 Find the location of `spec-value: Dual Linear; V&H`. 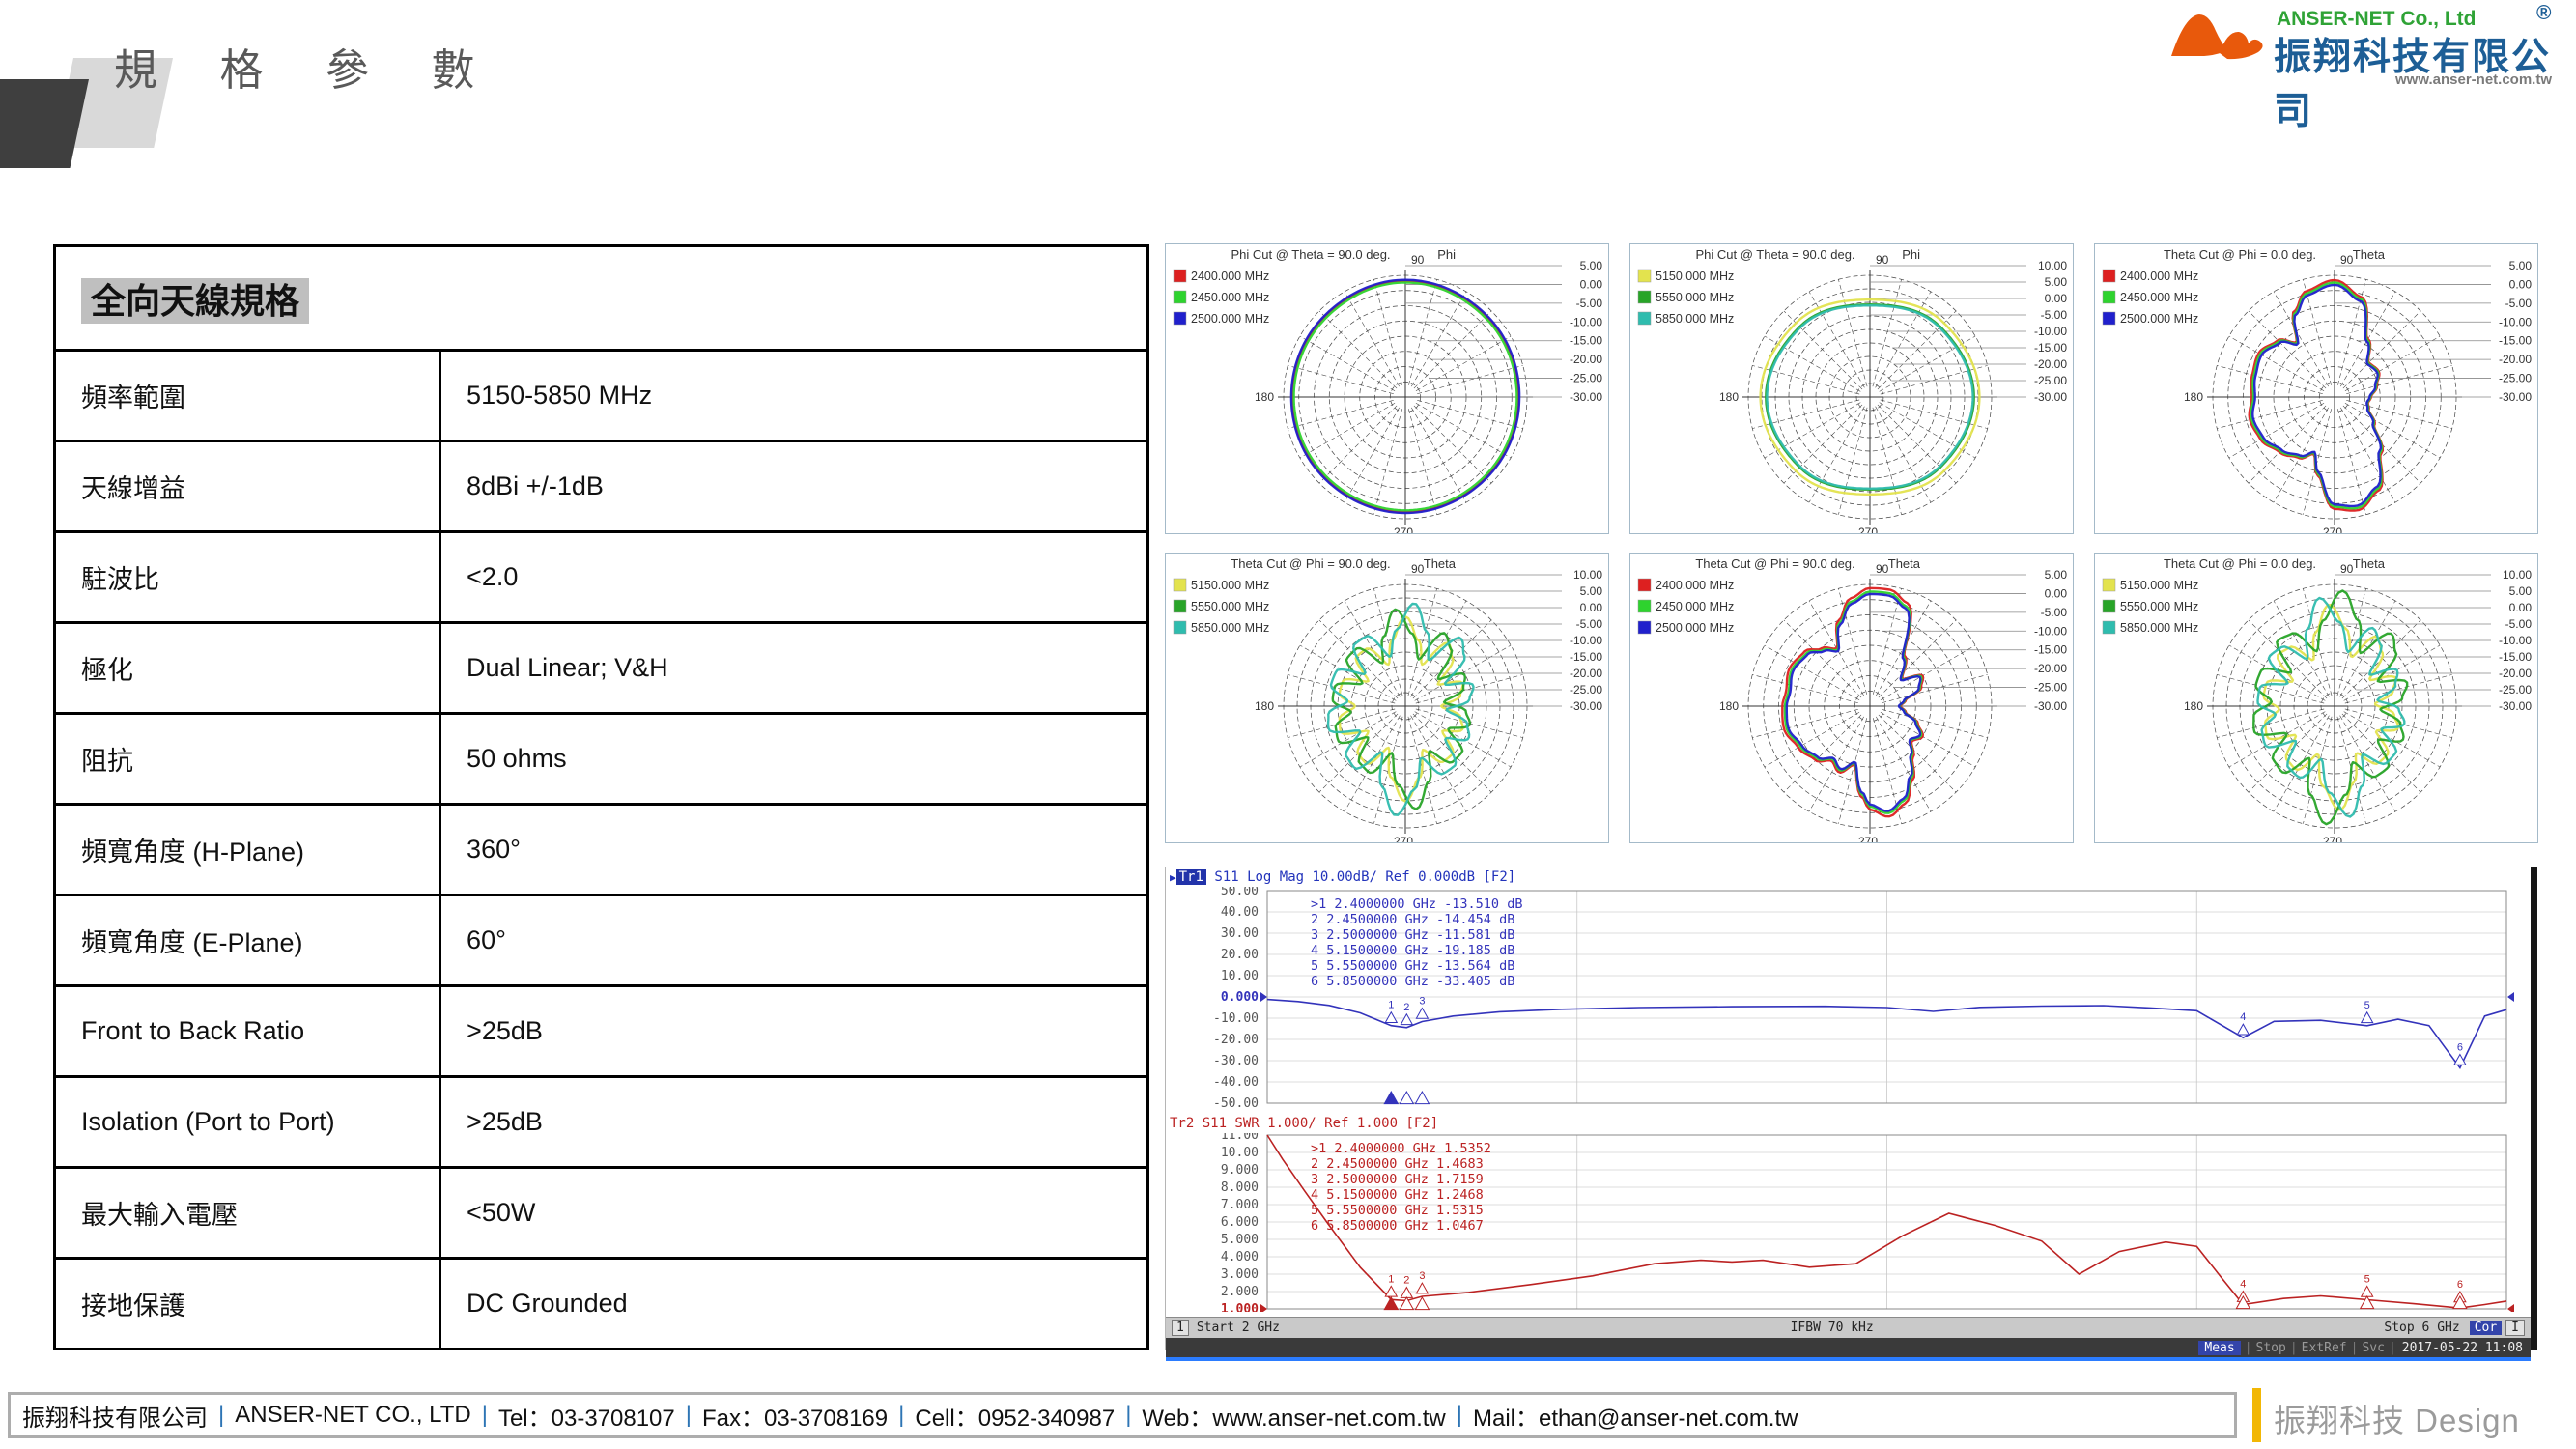

spec-value: Dual Linear; V&H is located at coordinates (794, 668).